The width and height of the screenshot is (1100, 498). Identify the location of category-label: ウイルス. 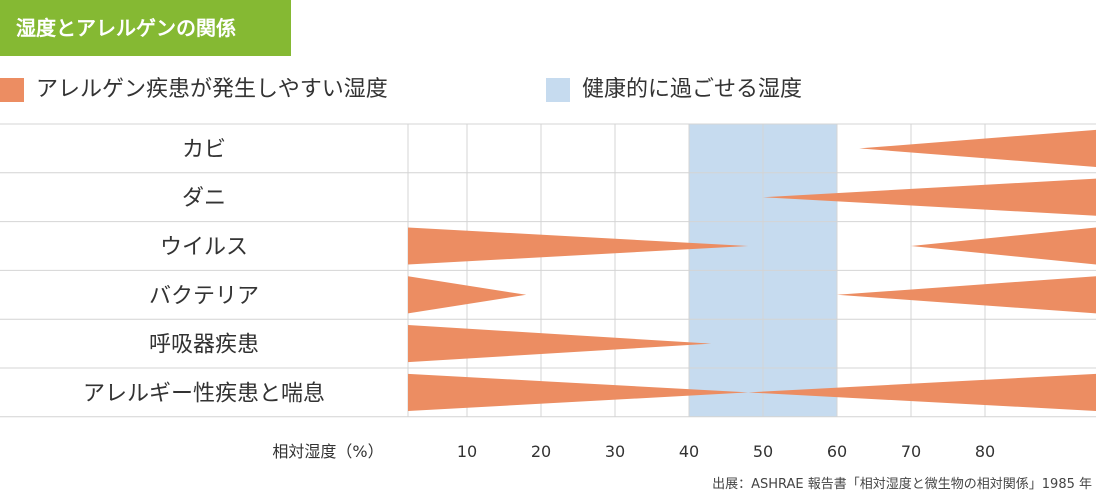
(204, 247).